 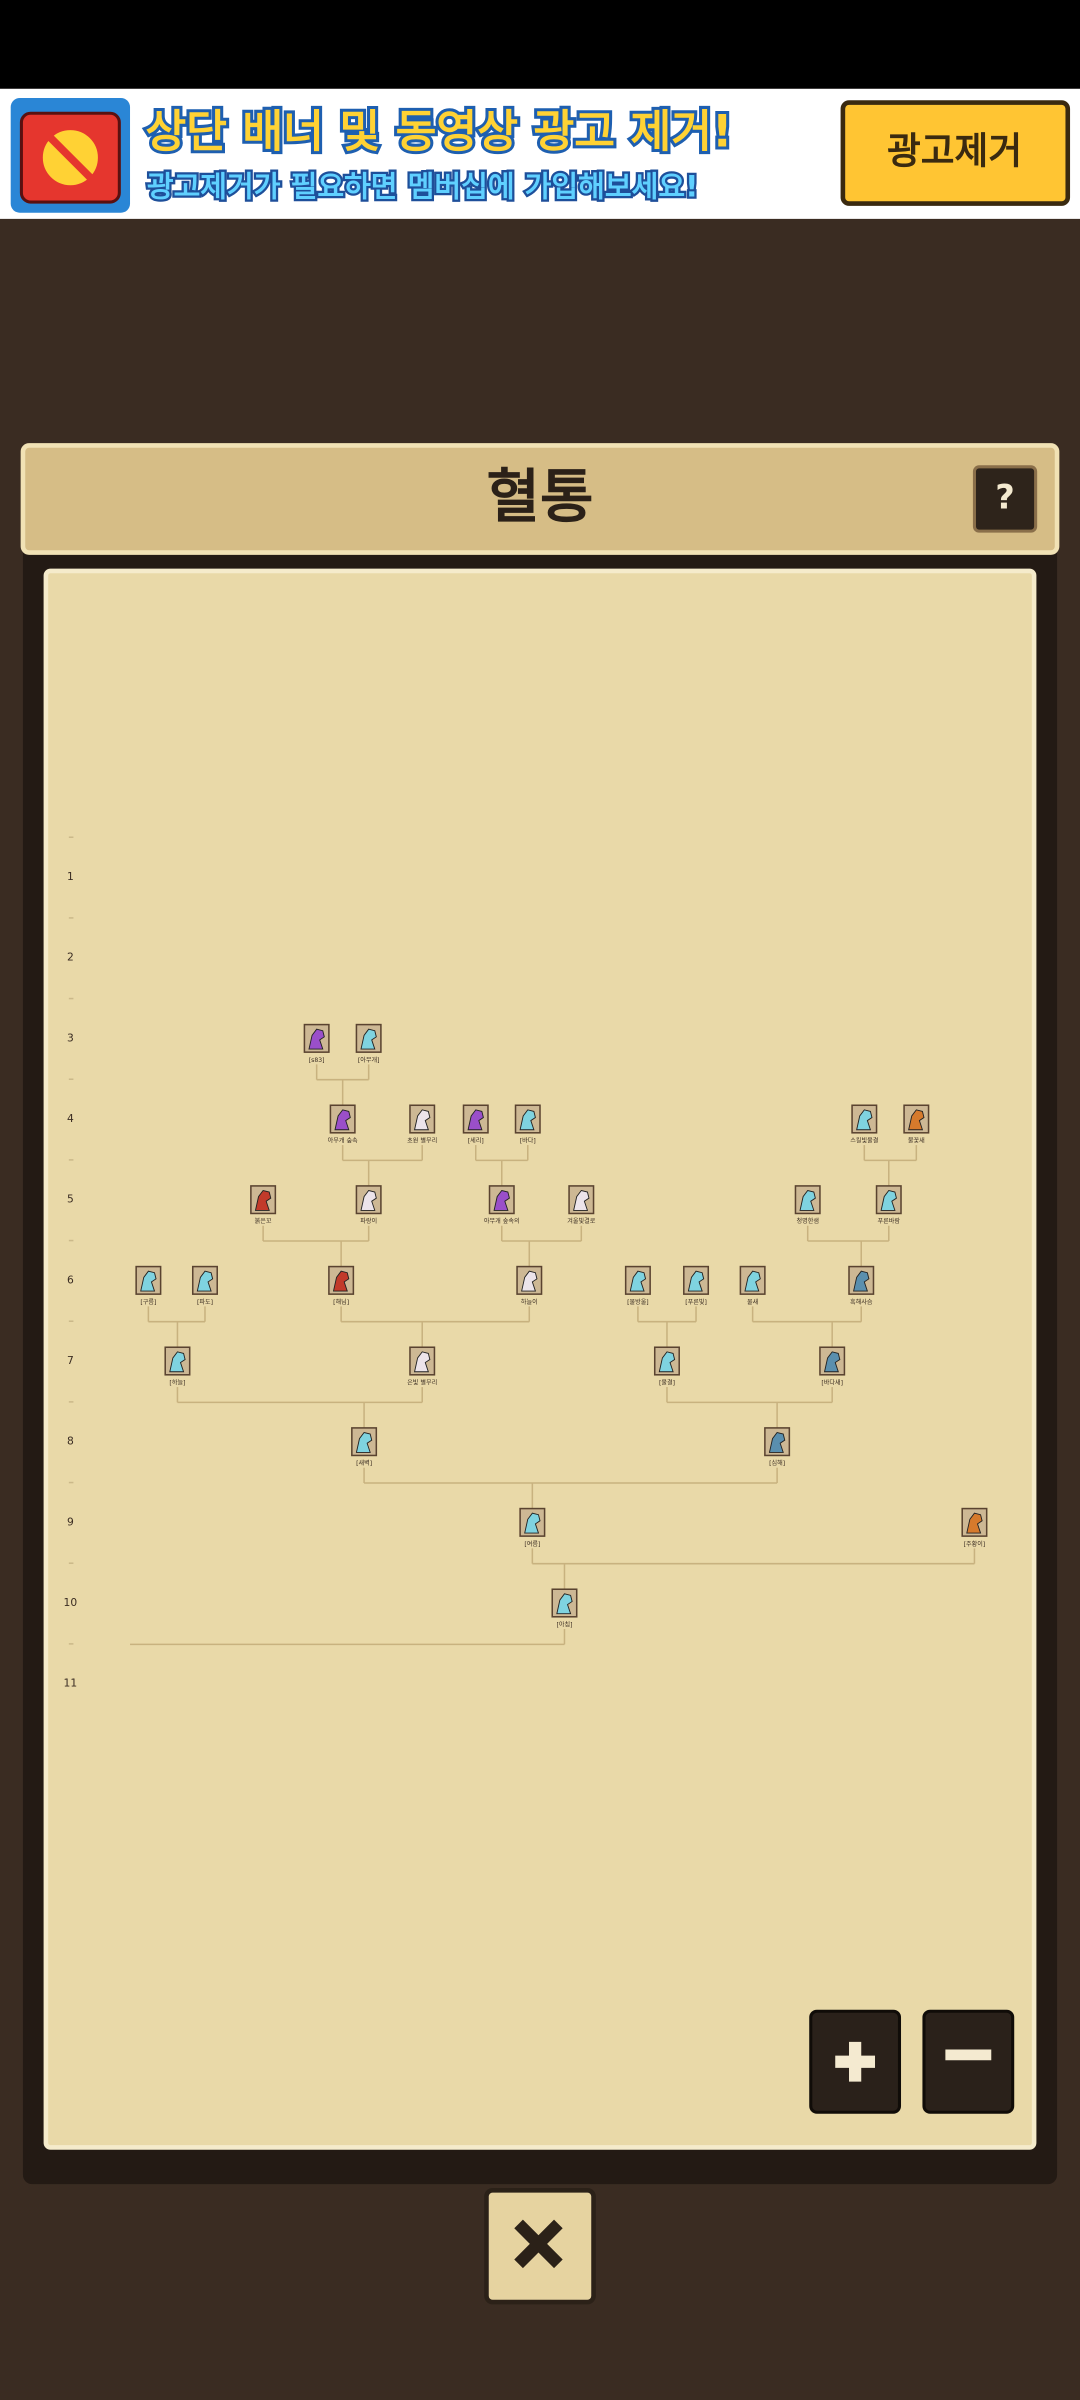 I want to click on lineage-node: [구름], so click(x=148, y=1285).